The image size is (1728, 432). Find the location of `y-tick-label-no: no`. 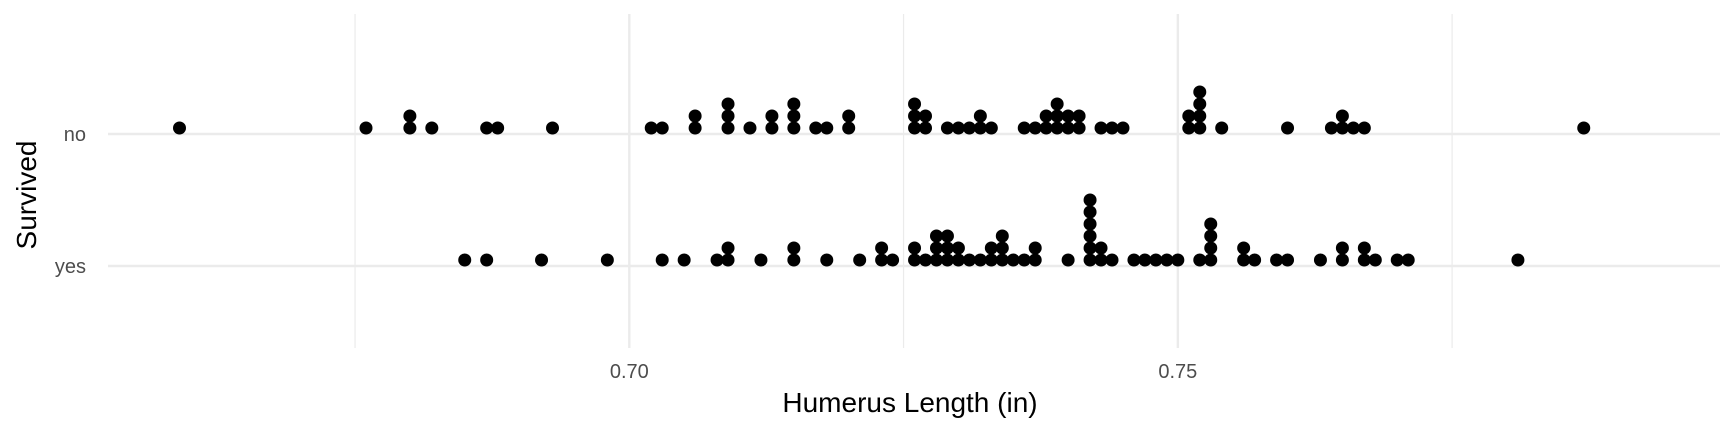

y-tick-label-no: no is located at coordinates (75, 135).